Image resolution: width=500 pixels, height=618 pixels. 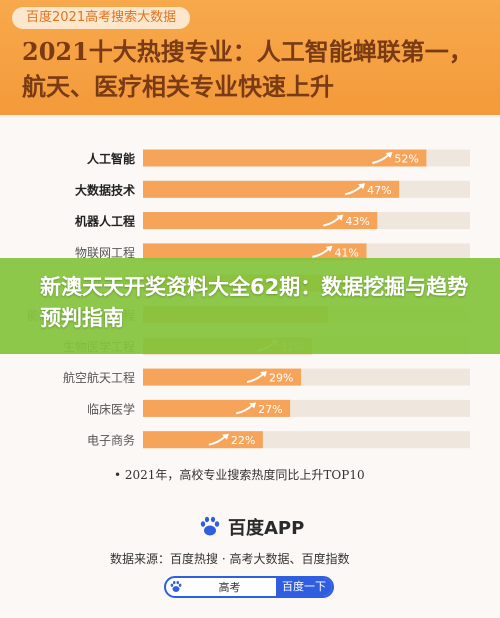 What do you see at coordinates (346, 252) in the screenshot?
I see `value-label: 41%` at bounding box center [346, 252].